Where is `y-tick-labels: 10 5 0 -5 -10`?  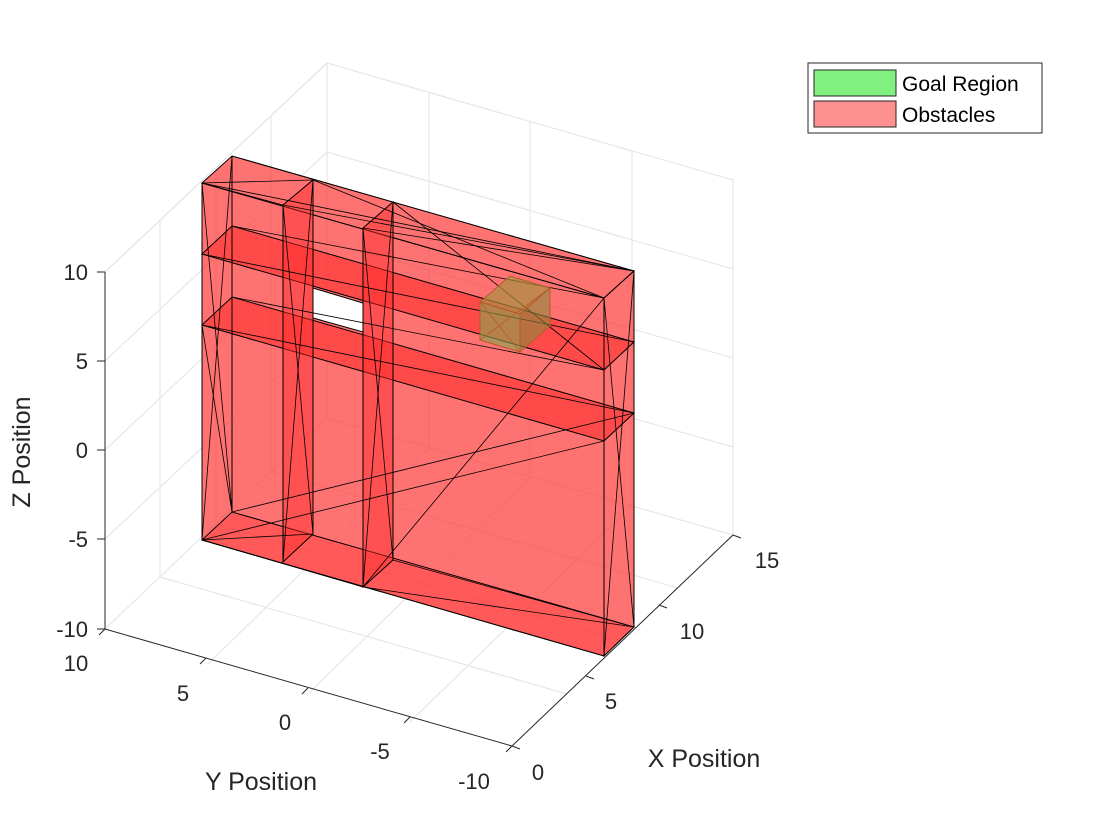
y-tick-labels: 10 5 0 -5 -10 is located at coordinates (277, 722).